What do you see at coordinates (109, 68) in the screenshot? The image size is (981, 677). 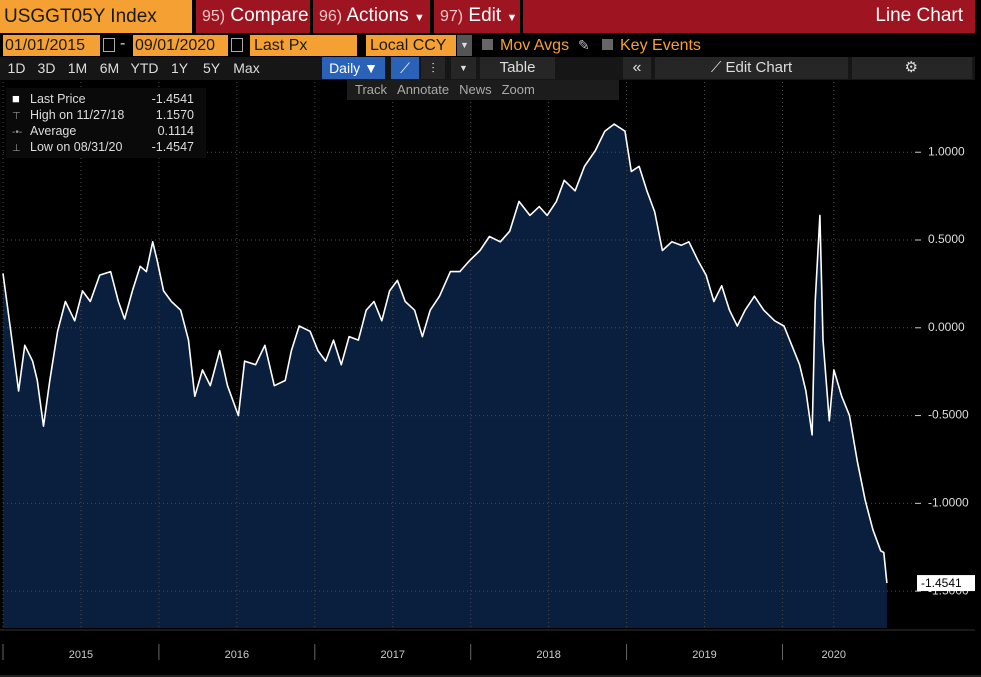 I see `period-button: 6M` at bounding box center [109, 68].